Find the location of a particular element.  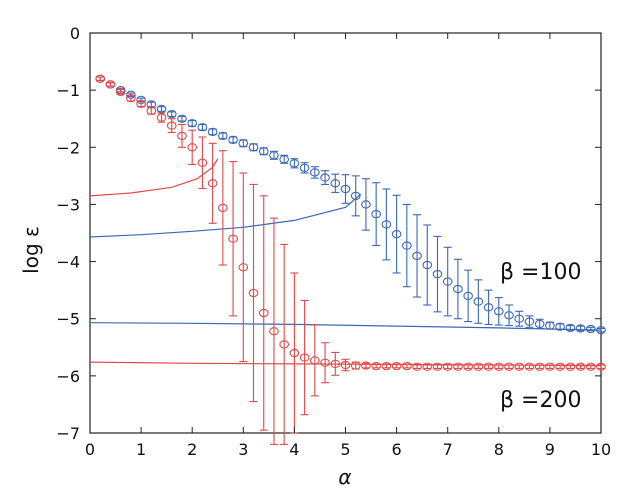

x-tick-label: 4 is located at coordinates (294, 449).